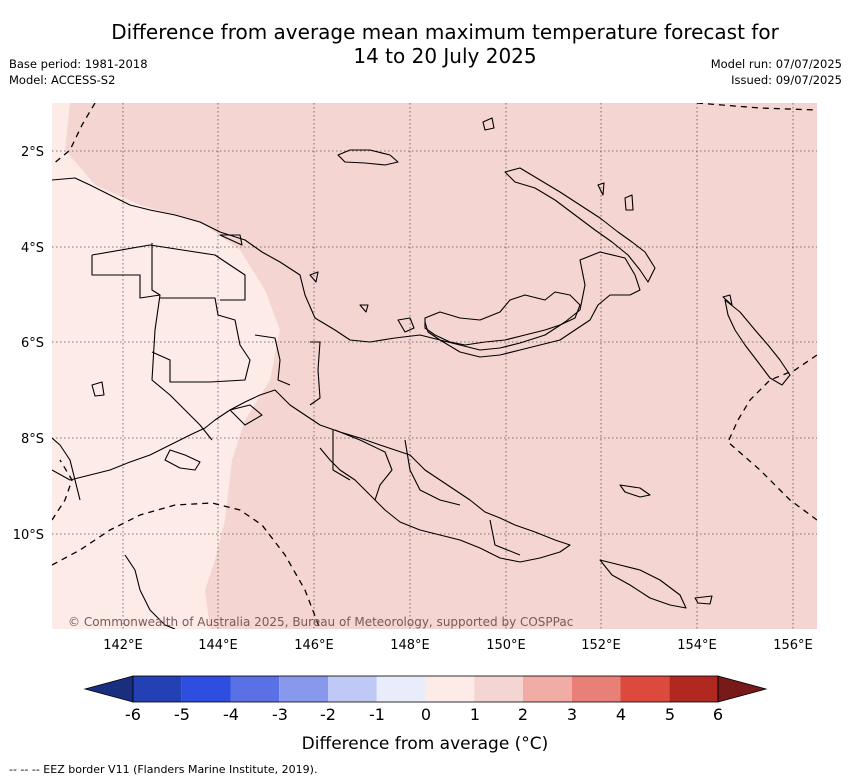 The width and height of the screenshot is (850, 781). Describe the element at coordinates (32, 439) in the screenshot. I see `lat-label: 8°S` at that location.